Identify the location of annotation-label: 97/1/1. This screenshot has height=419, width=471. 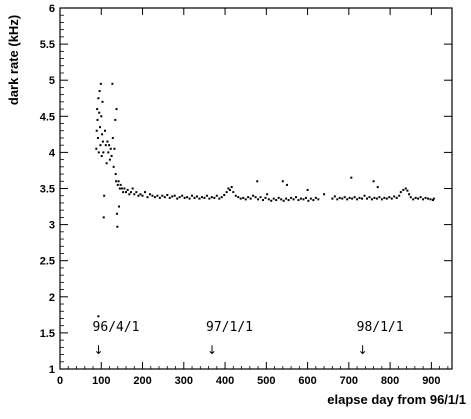
(229, 327).